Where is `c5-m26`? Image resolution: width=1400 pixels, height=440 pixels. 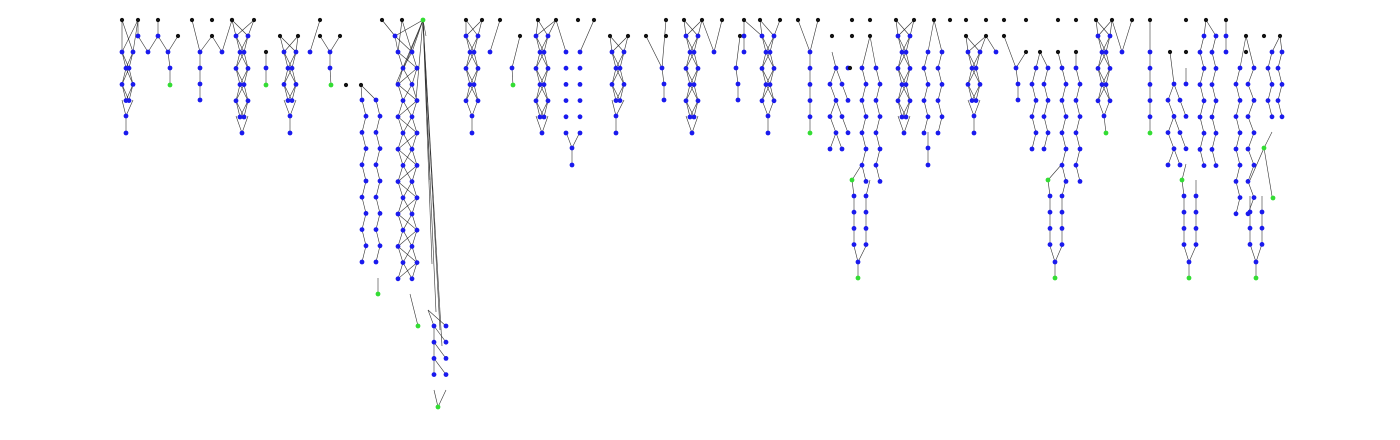 c5-m26 is located at coordinates (398, 84).